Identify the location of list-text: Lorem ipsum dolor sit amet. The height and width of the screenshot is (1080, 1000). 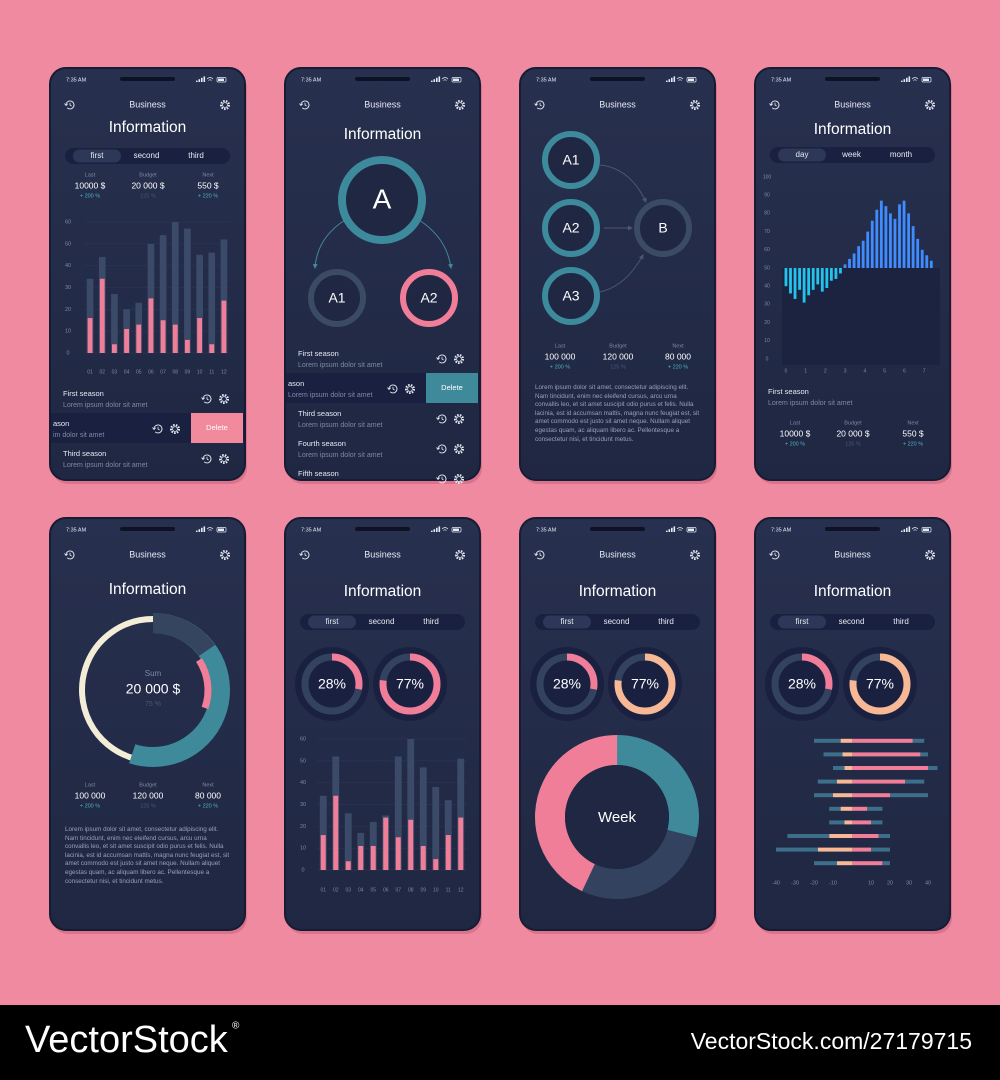
(105, 405).